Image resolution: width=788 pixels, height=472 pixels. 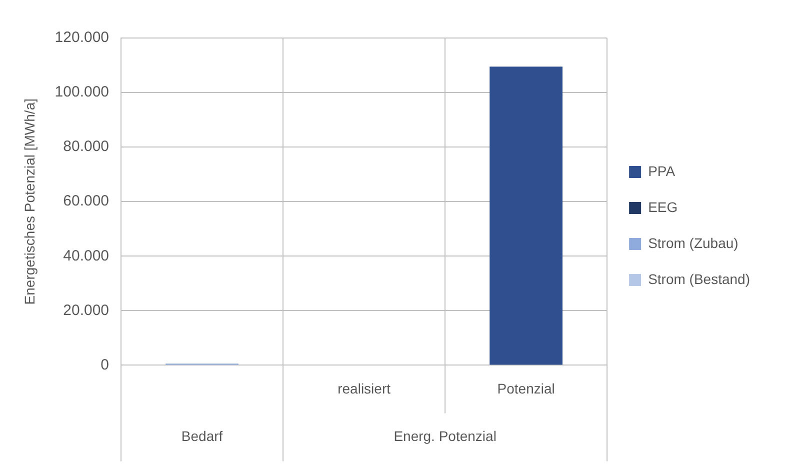 I want to click on y-tick-label: 0, so click(x=105, y=365).